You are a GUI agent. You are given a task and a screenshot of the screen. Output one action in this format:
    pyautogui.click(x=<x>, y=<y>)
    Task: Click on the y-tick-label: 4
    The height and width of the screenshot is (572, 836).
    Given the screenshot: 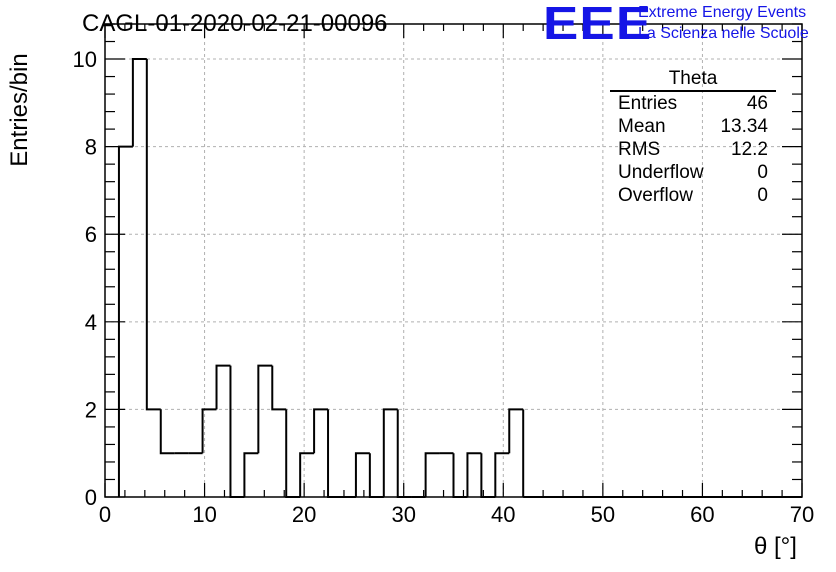 What is the action you would take?
    pyautogui.click(x=91, y=322)
    